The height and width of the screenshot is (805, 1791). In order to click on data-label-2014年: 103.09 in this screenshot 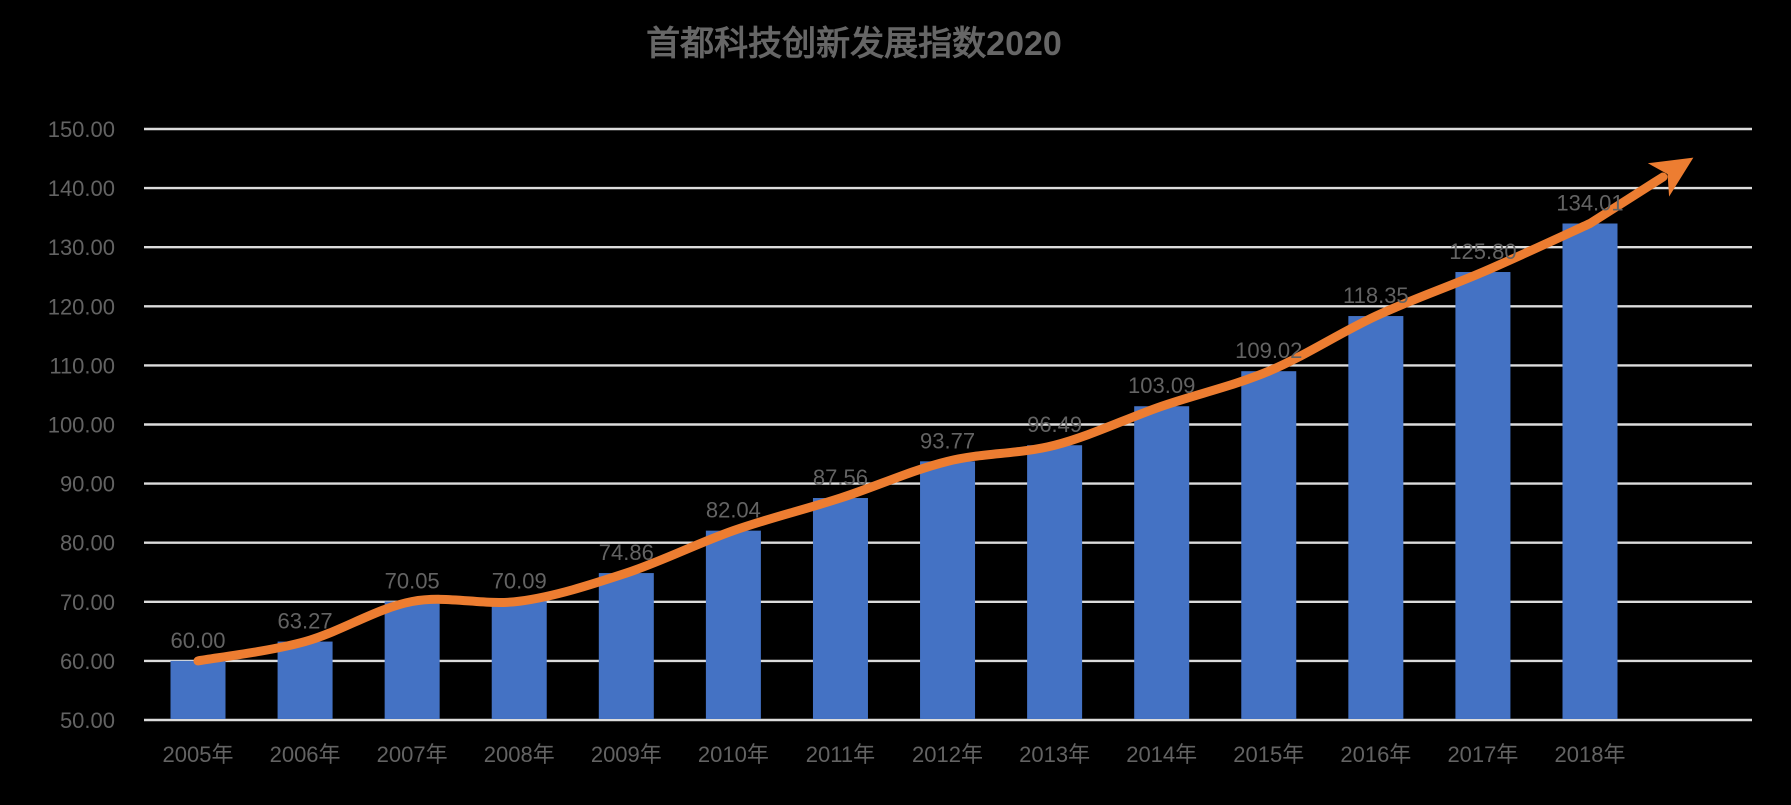, I will do `click(1161, 385)`.